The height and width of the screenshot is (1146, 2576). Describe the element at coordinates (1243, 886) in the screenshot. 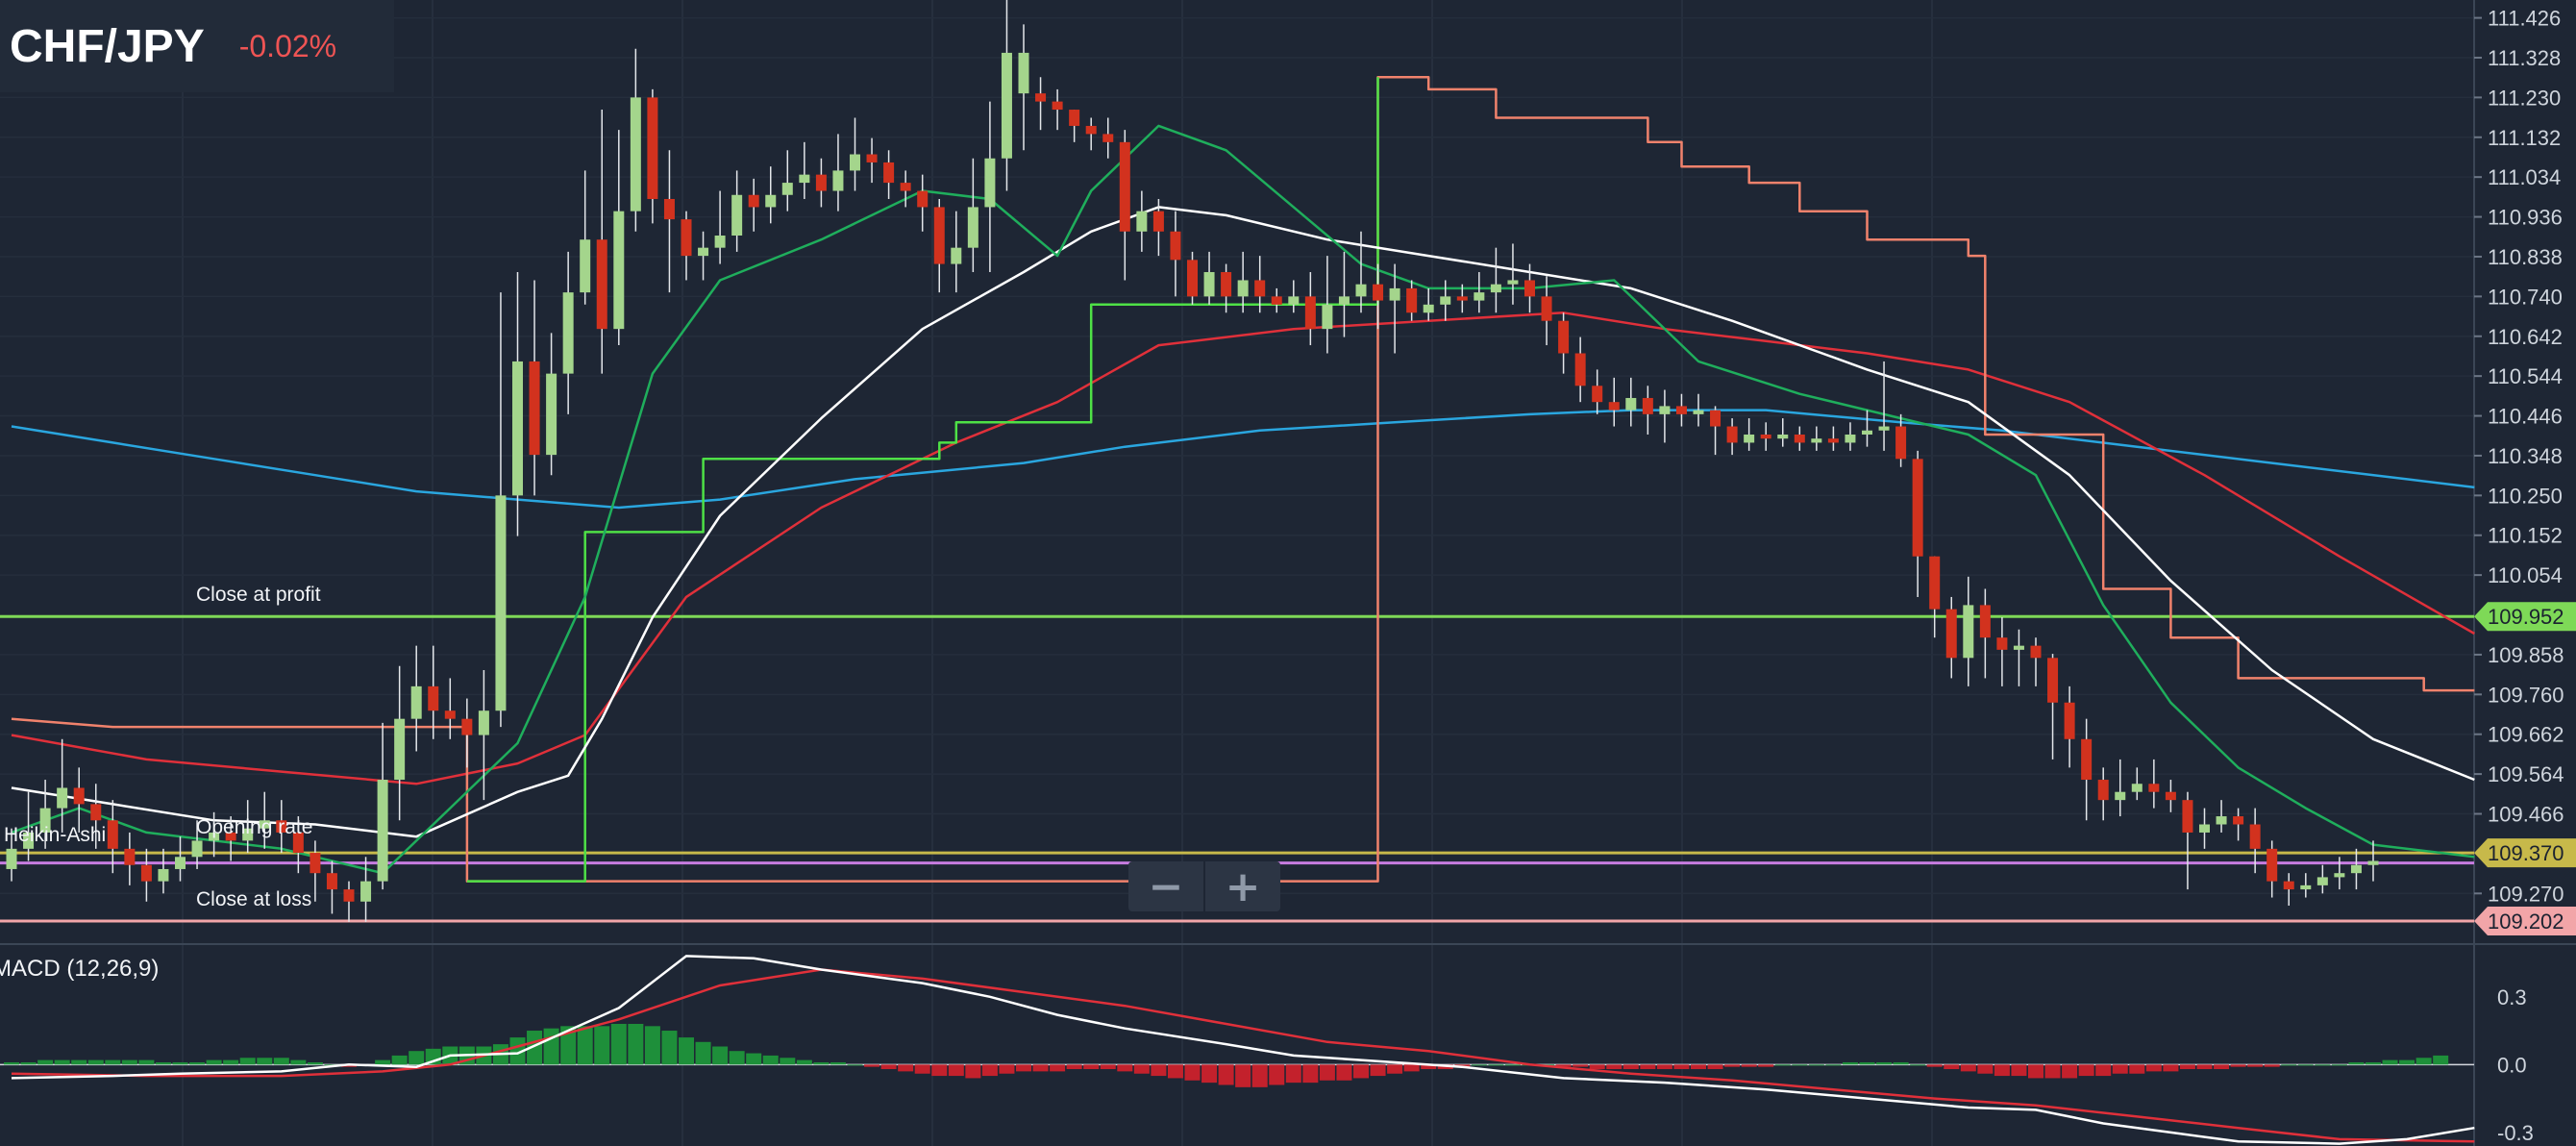

I see `zoom-in-button: +` at that location.